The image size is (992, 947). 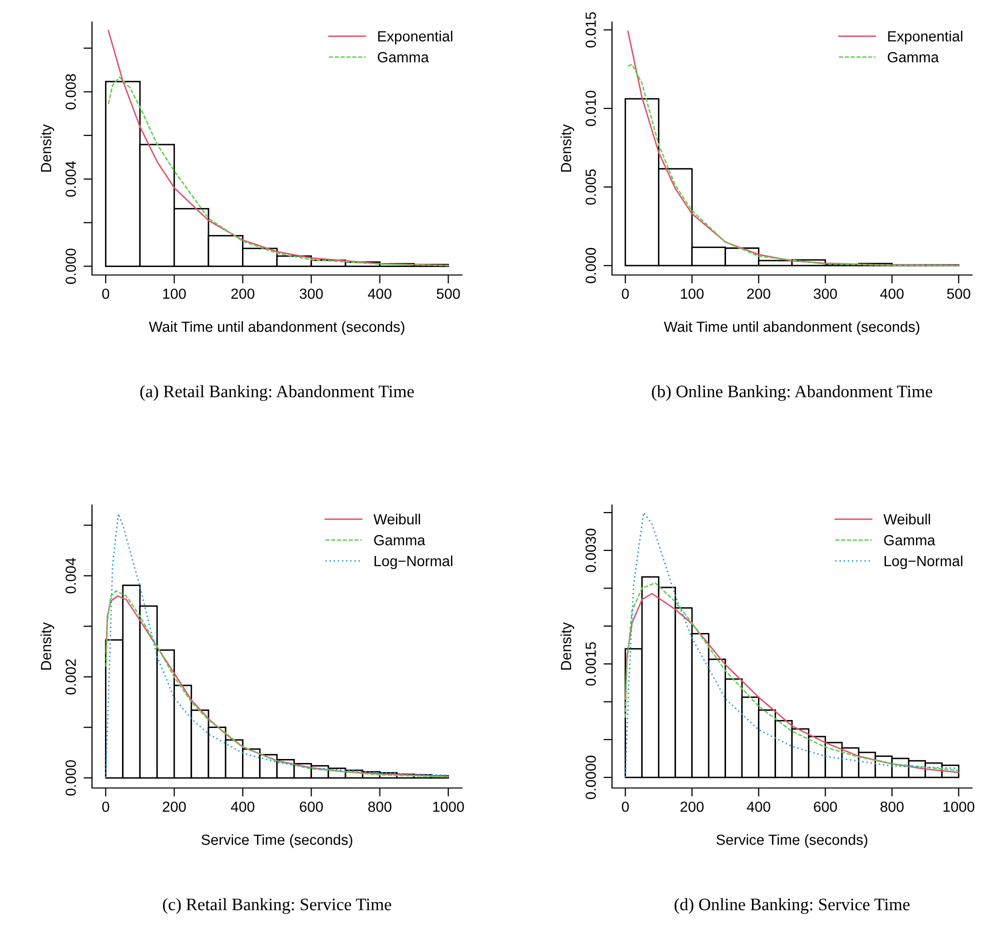 I want to click on y-tick-label: 0.0030, so click(x=591, y=550).